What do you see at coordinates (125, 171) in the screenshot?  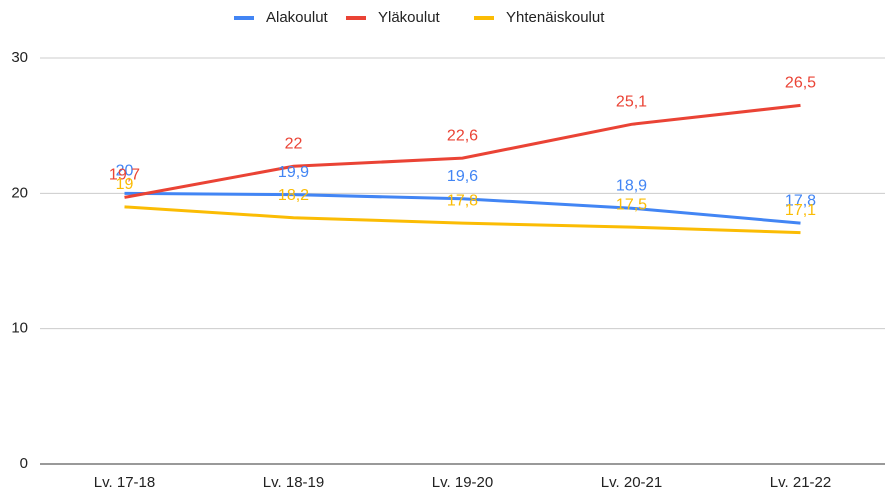 I see `data-label: 20` at bounding box center [125, 171].